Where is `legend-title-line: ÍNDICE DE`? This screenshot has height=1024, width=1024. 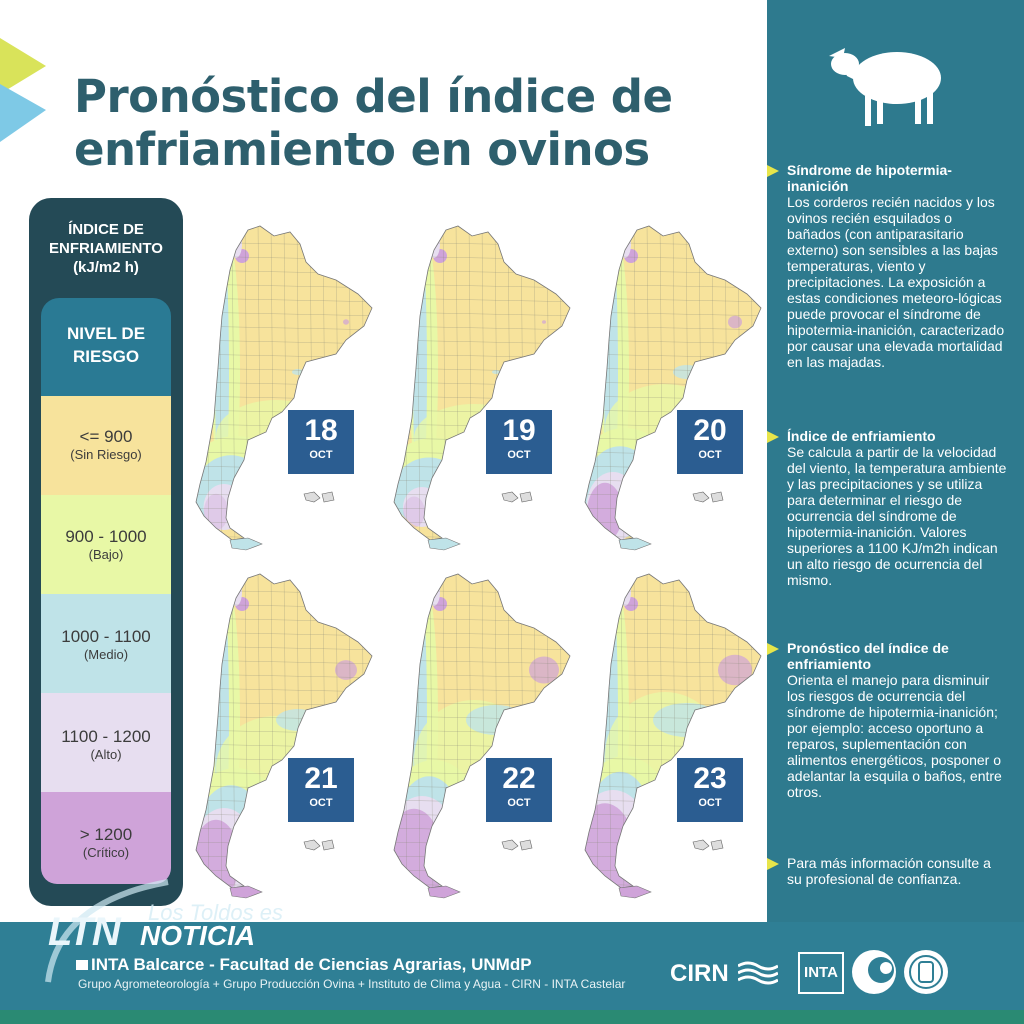 legend-title-line: ÍNDICE DE is located at coordinates (106, 229).